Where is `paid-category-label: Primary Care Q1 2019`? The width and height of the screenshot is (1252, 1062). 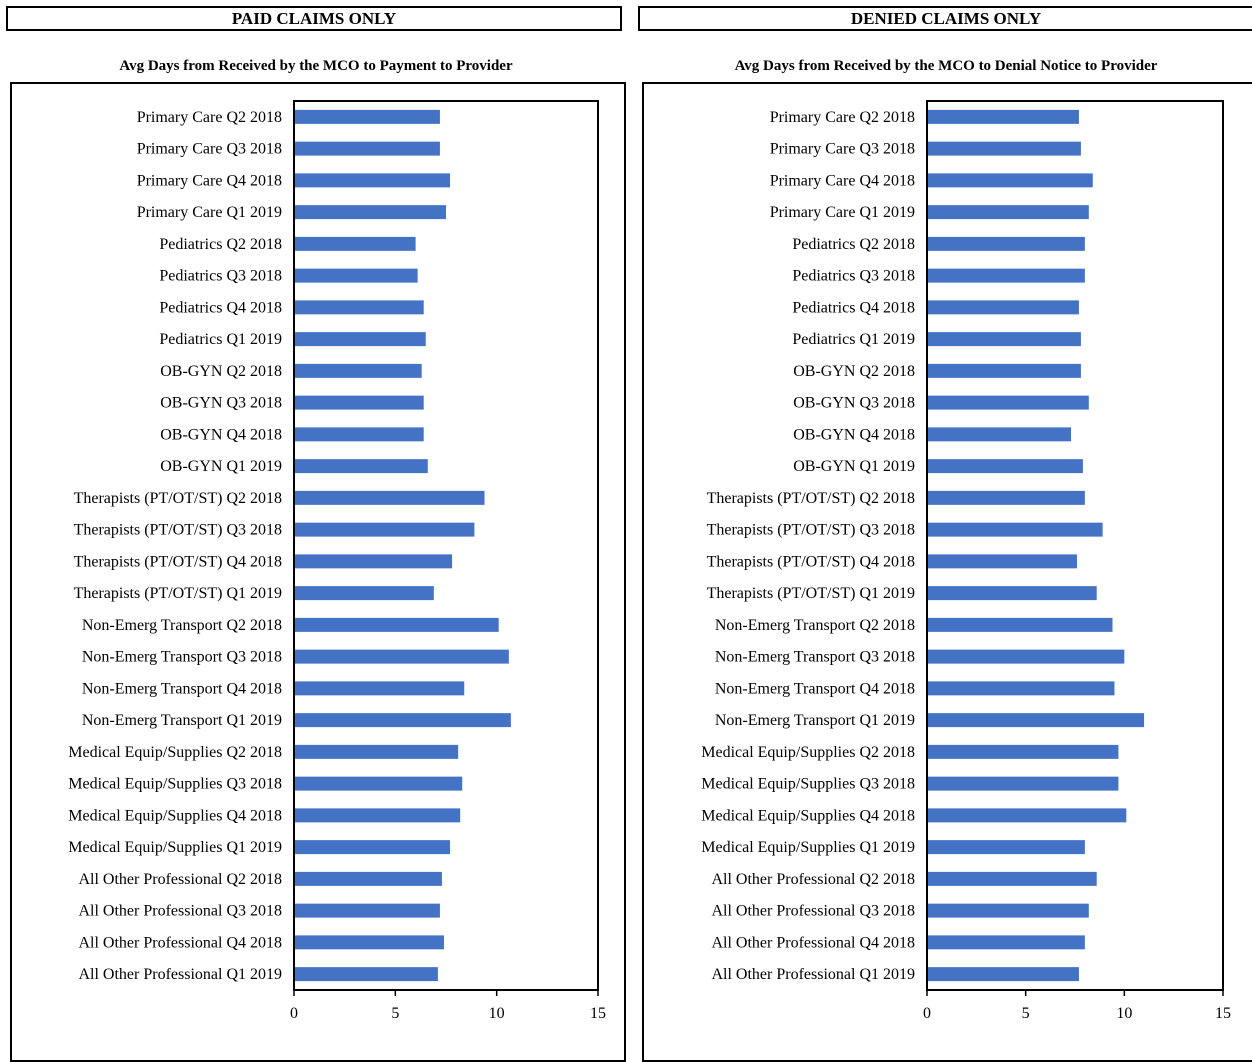
paid-category-label: Primary Care Q1 2019 is located at coordinates (209, 212).